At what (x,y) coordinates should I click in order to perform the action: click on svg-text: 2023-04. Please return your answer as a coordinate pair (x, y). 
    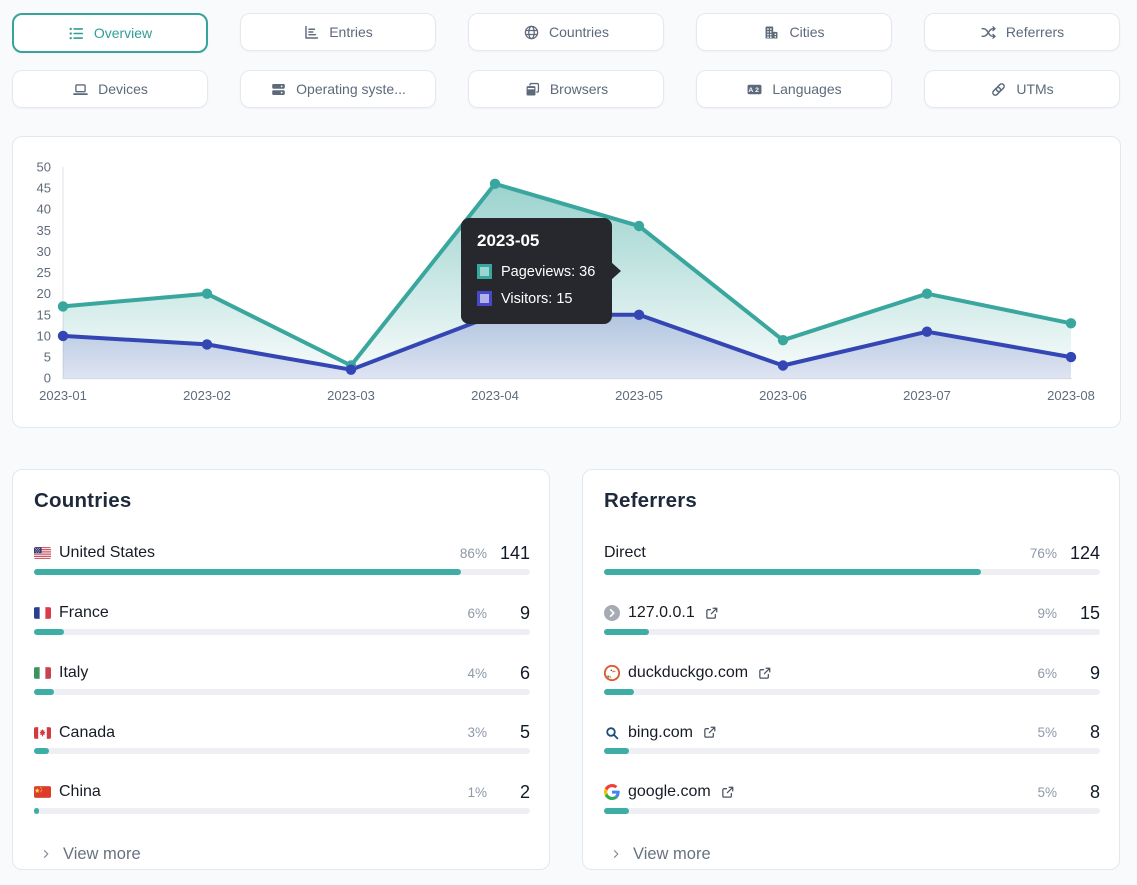
    Looking at the image, I should click on (495, 395).